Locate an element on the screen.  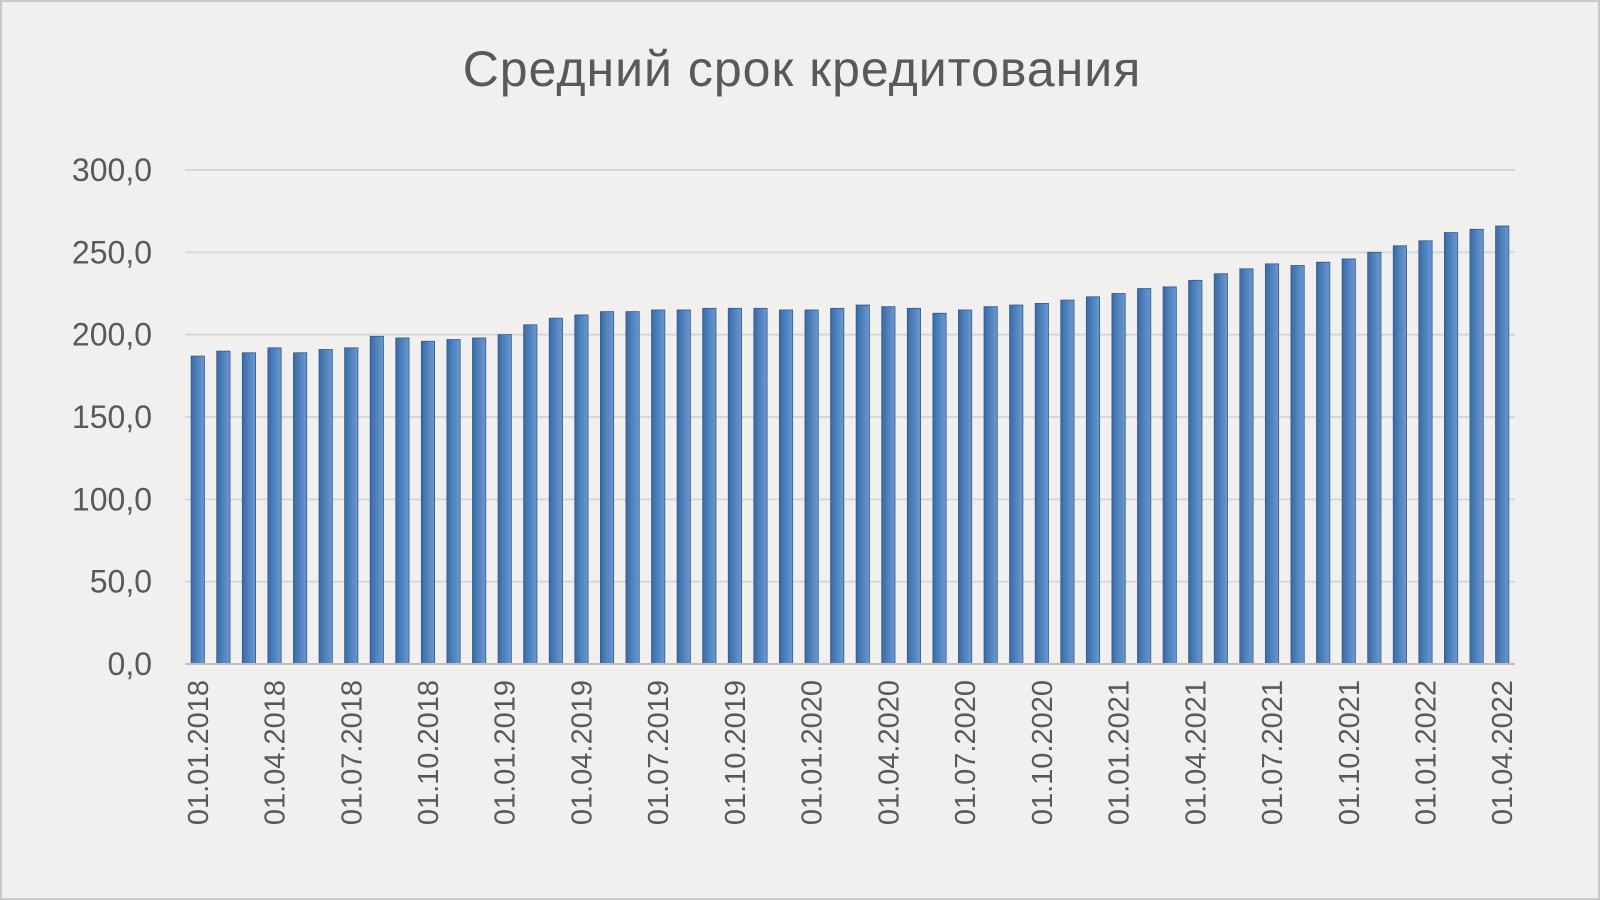
bar-01.11.2018 is located at coordinates (453, 502).